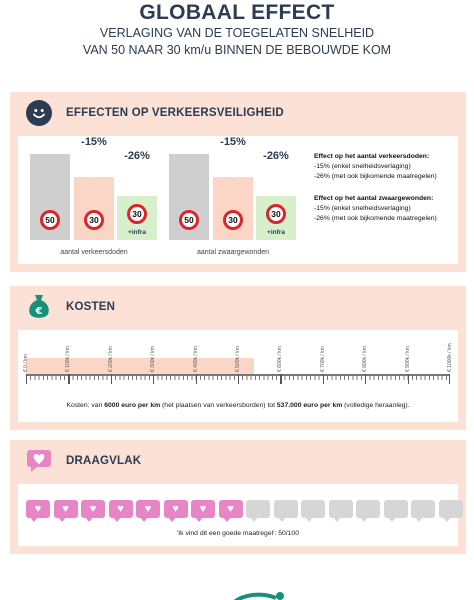 This screenshot has height=600, width=474. Describe the element at coordinates (94, 252) in the screenshot. I see `deaths-chart-label: aantal verkeersdoden` at that location.